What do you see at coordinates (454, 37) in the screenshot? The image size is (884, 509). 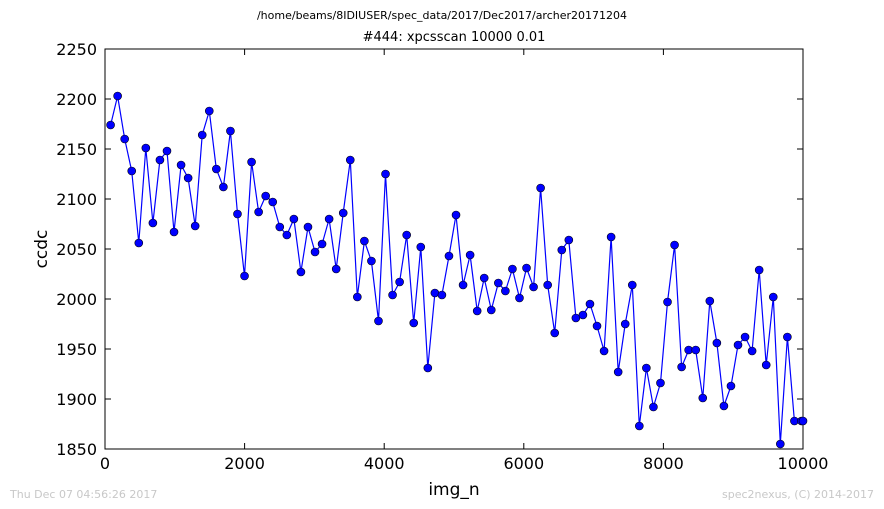 I see `axes-title: #444: xpcsscan 10000 0.01` at bounding box center [454, 37].